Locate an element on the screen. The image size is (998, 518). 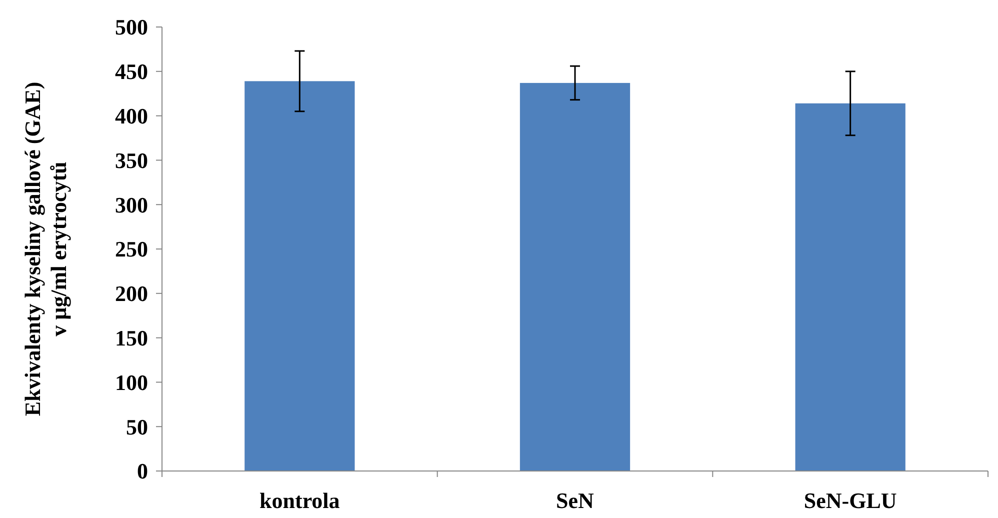
y-tick-label: 200 is located at coordinates (131, 293).